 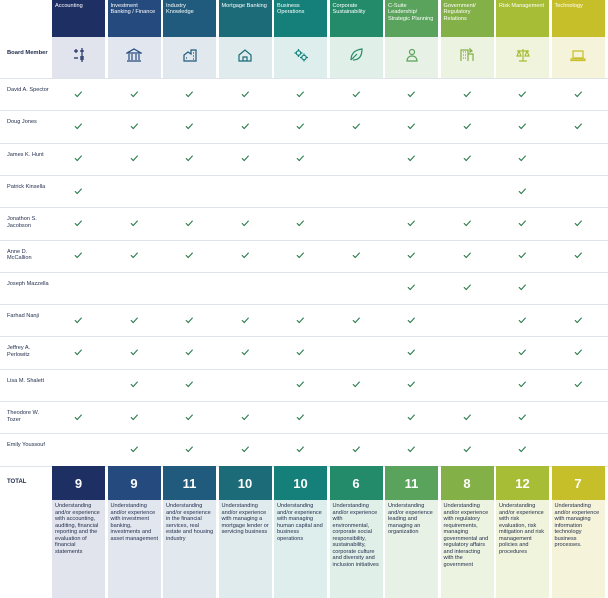 I want to click on member-name: Patrick Kinsella, so click(x=26, y=186).